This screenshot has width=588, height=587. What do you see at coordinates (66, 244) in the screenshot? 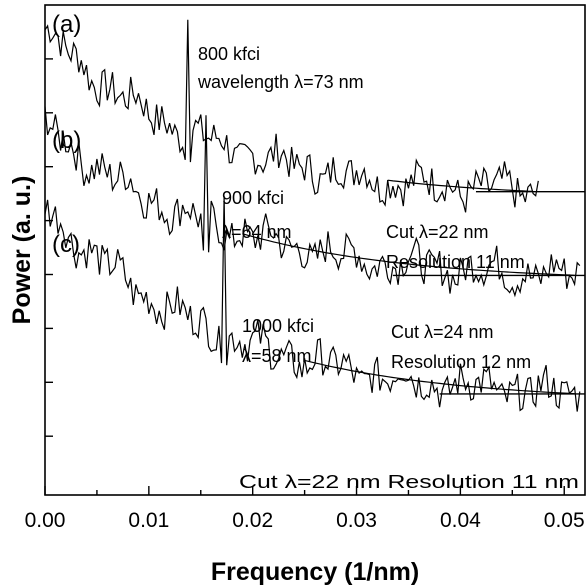
I see `panel-label-c: (c)` at bounding box center [66, 244].